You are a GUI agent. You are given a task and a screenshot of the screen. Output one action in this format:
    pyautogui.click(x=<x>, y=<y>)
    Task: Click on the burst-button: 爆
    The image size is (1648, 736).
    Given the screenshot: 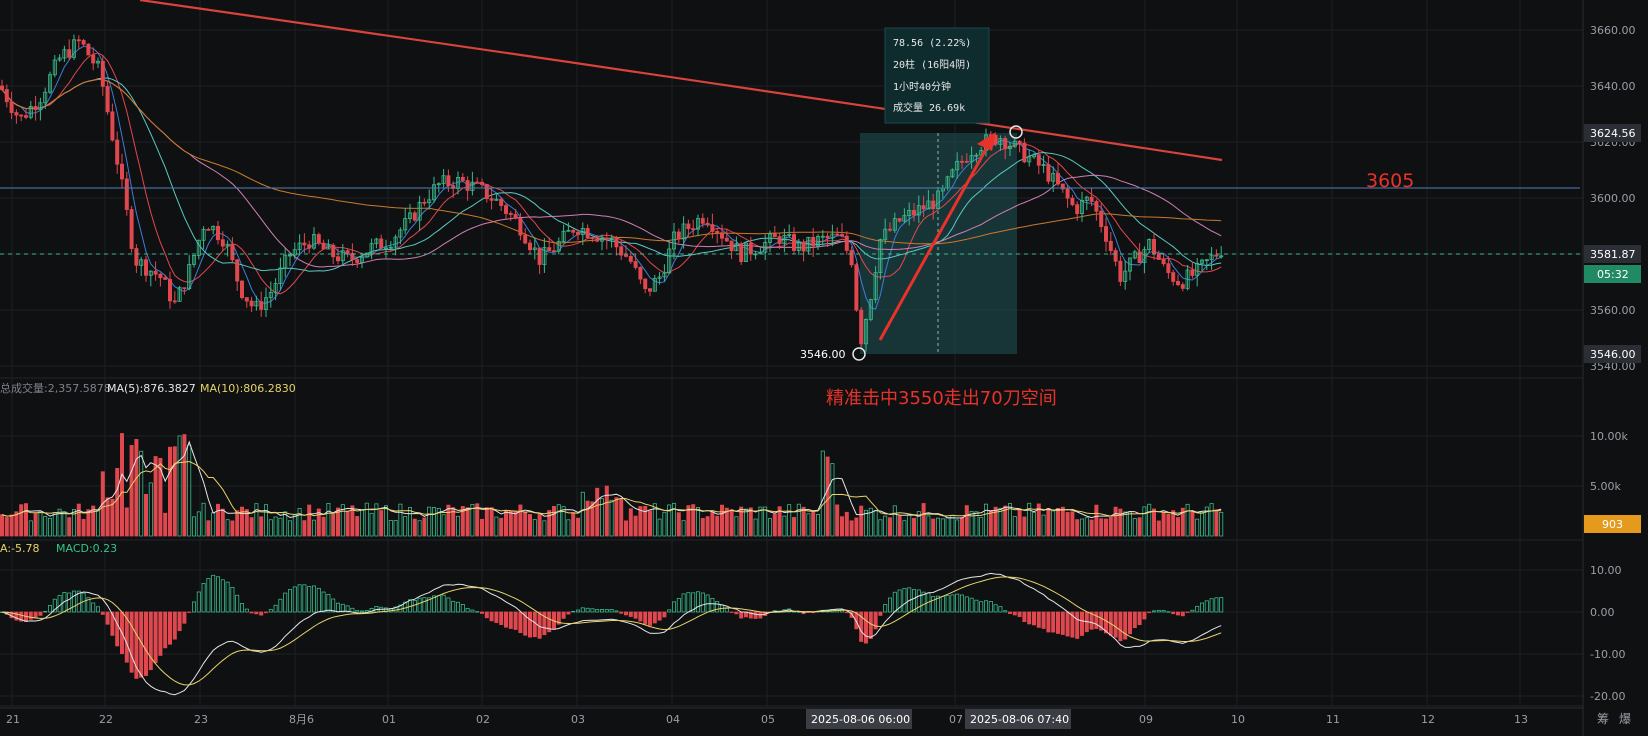 What is the action you would take?
    pyautogui.click(x=1625, y=719)
    